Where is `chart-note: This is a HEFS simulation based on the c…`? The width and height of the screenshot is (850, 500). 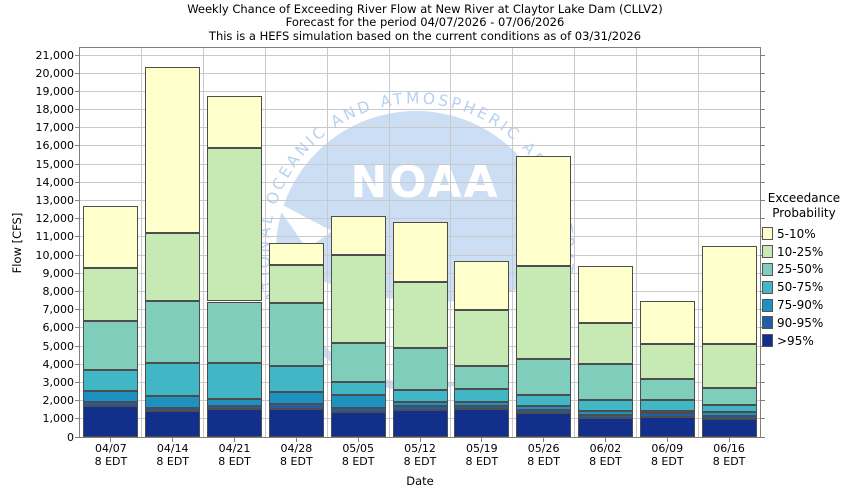
chart-note: This is a HEFS simulation based on the c… is located at coordinates (425, 35).